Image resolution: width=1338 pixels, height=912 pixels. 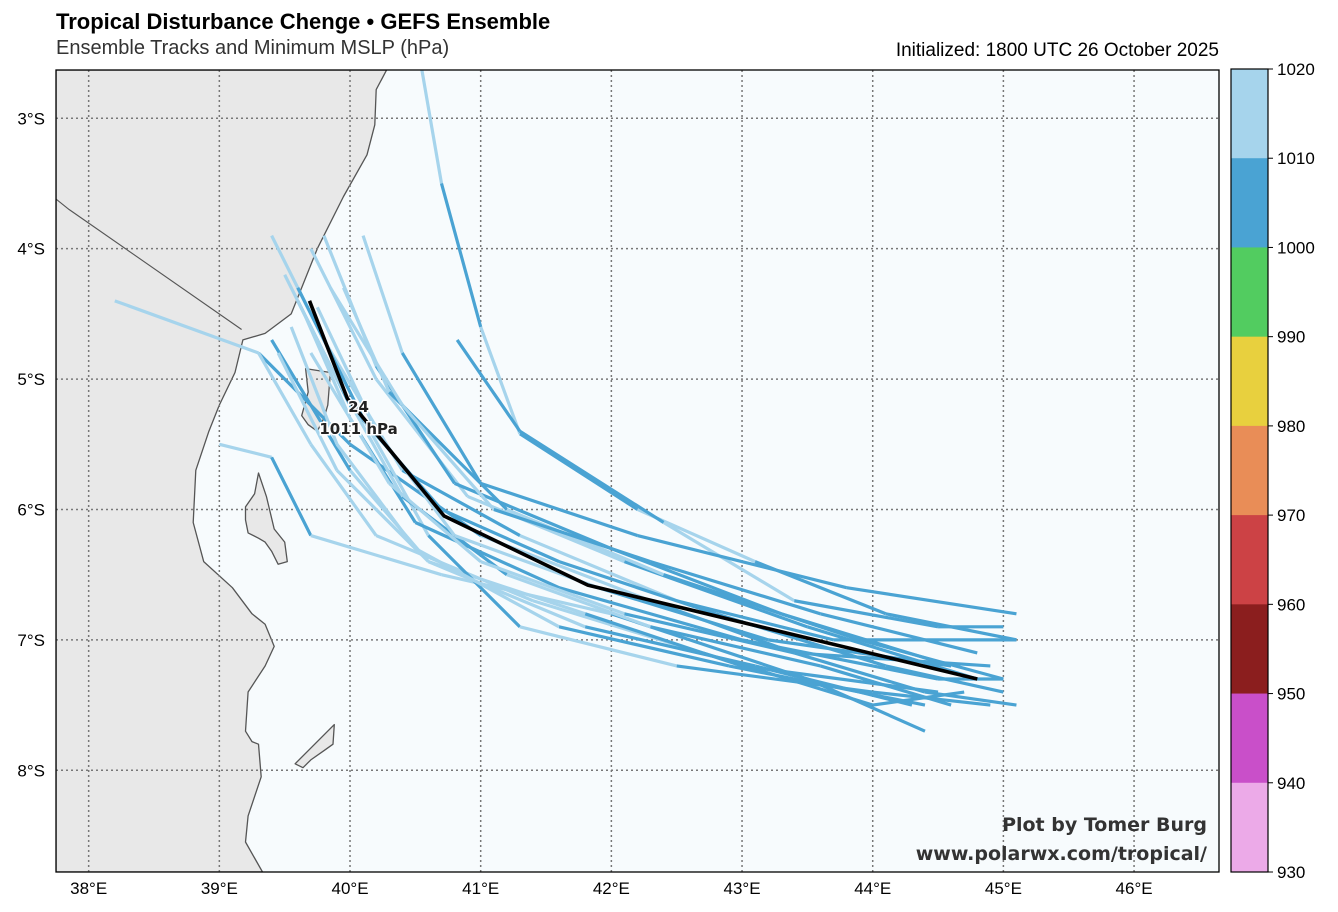 I want to click on y-tick-label: 8°S, so click(x=31, y=770).